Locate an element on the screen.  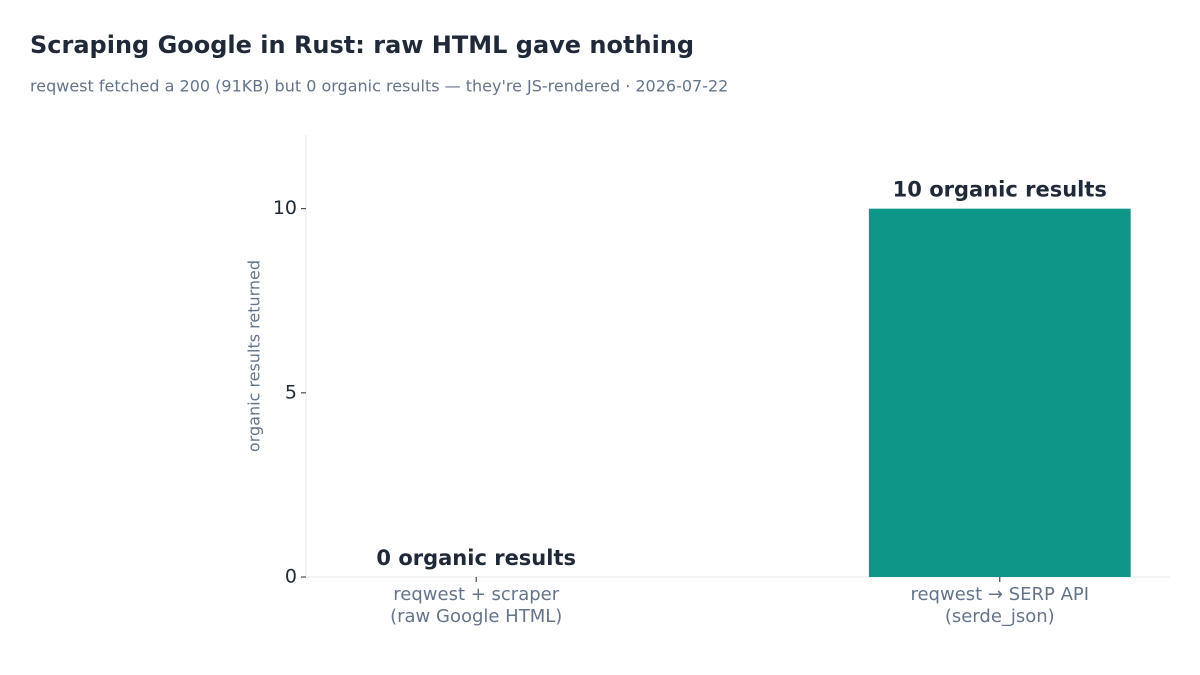
value-label: 0 organic results is located at coordinates (476, 558).